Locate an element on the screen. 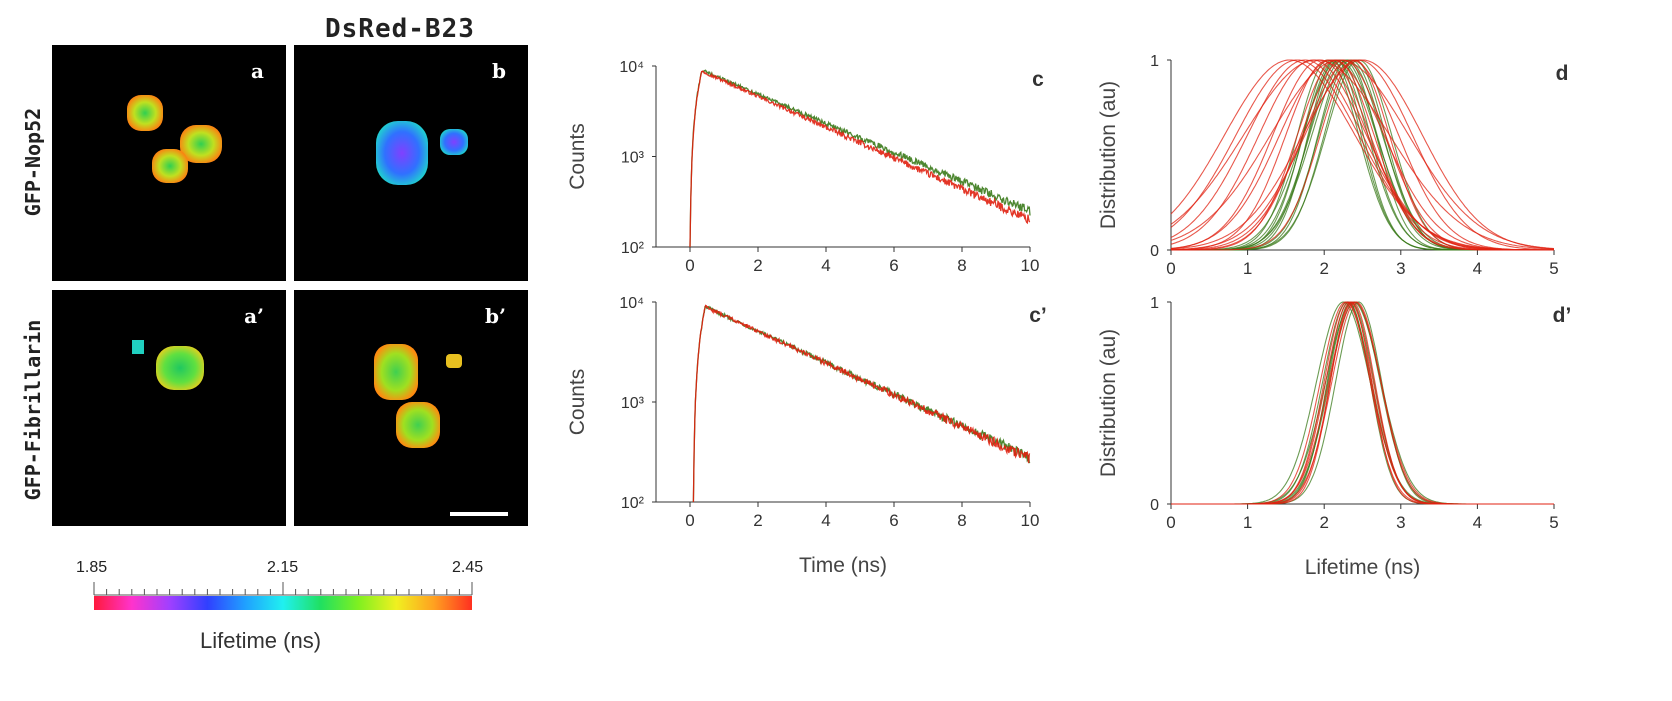  panel-label-b-prime: b’ is located at coordinates (495, 316).